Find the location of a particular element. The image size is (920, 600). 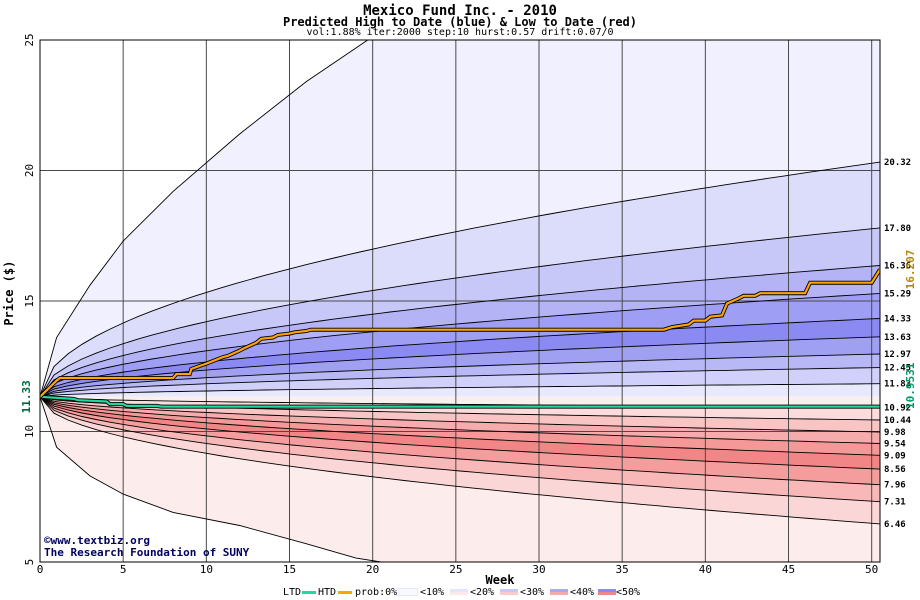

y-axis-label: Price ($) is located at coordinates (9, 293).